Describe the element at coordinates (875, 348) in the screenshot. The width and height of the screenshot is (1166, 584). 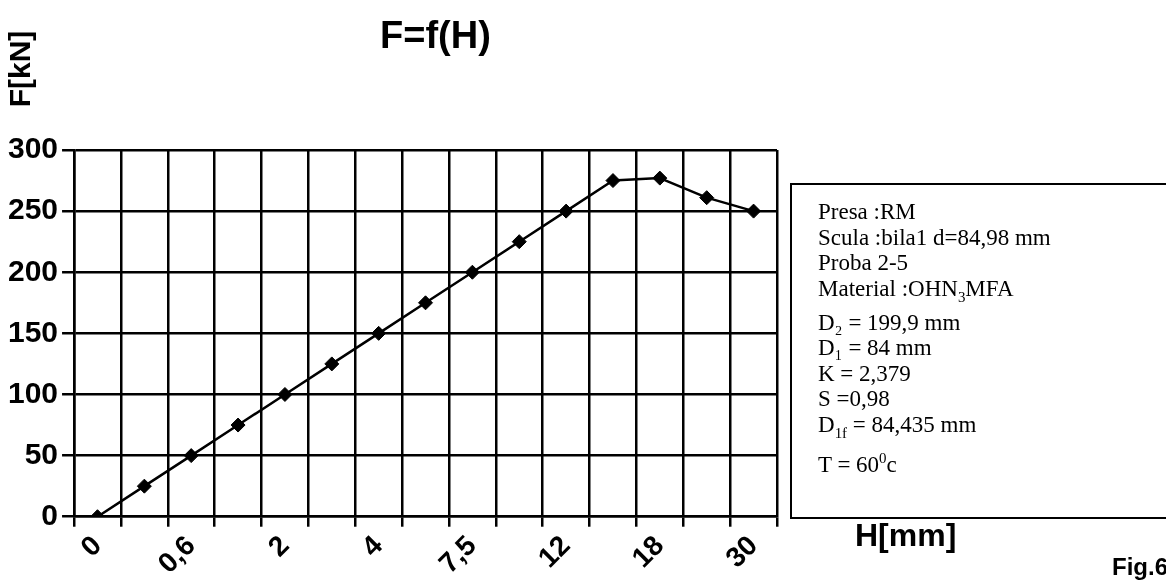
I see `text: D₁ = 84 mm` at that location.